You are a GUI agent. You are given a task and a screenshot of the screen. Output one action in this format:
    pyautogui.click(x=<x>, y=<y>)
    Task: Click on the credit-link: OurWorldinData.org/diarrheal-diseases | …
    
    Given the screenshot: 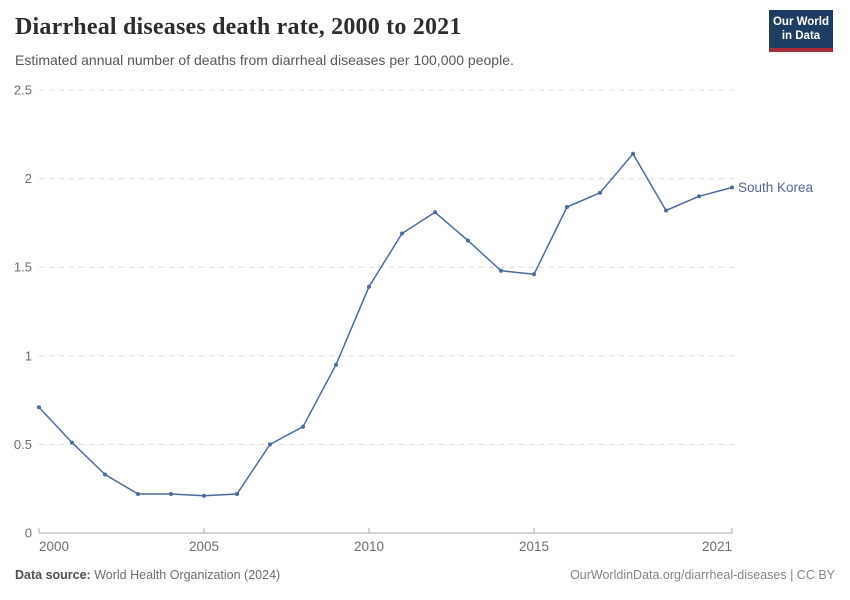 What is the action you would take?
    pyautogui.click(x=702, y=575)
    